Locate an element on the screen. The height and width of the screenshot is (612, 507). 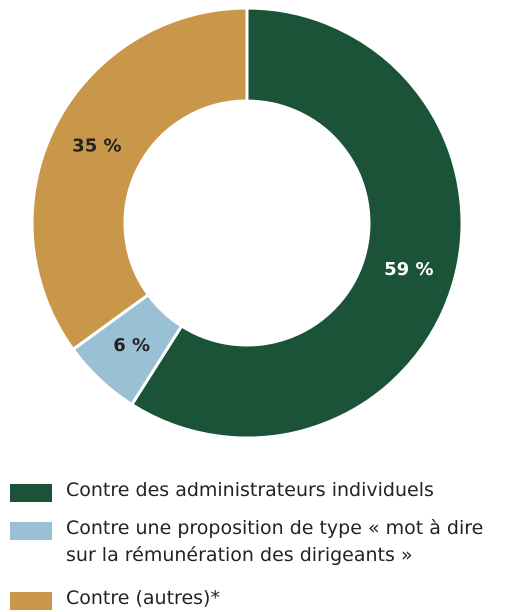
data-label: 6 % is located at coordinates (131, 345).